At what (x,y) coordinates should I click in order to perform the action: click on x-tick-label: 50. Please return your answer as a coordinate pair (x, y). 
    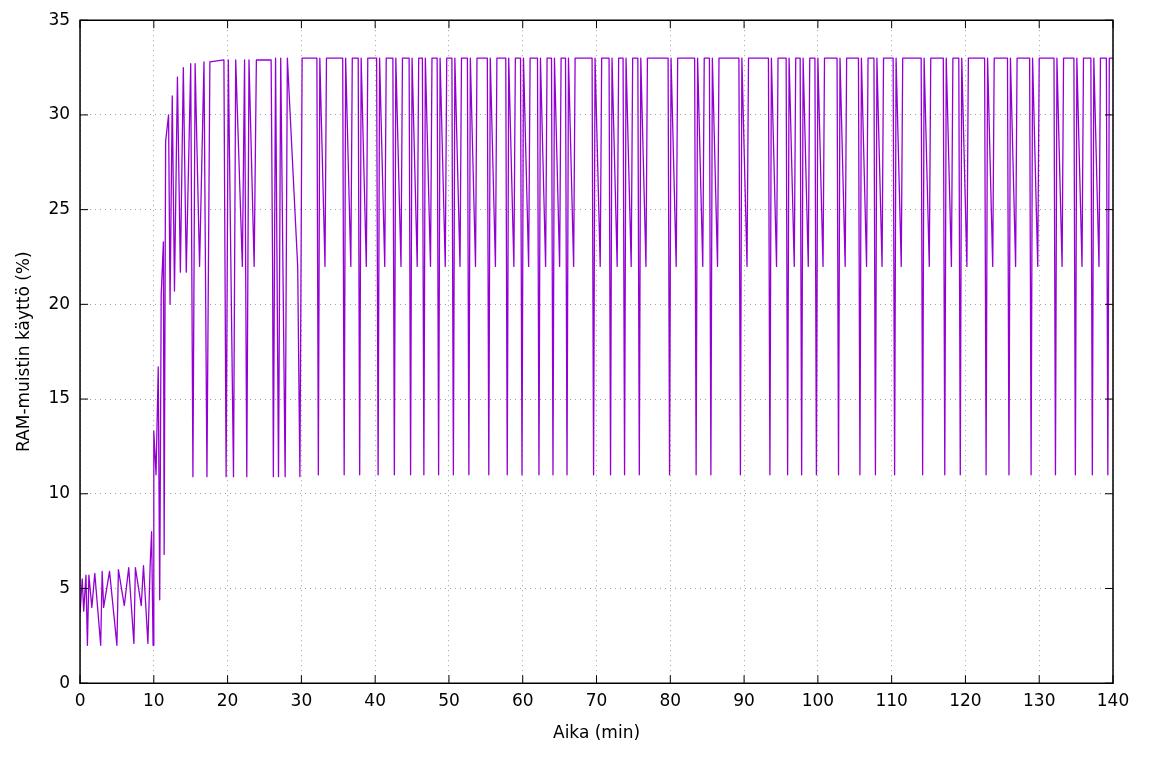
    Looking at the image, I should click on (449, 699).